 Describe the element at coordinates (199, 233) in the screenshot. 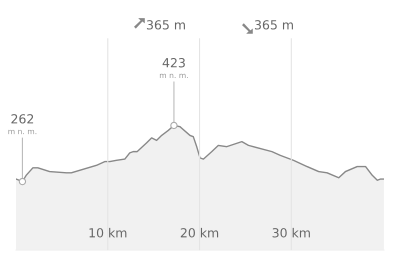

I see `x-tick-label: 20 km` at that location.